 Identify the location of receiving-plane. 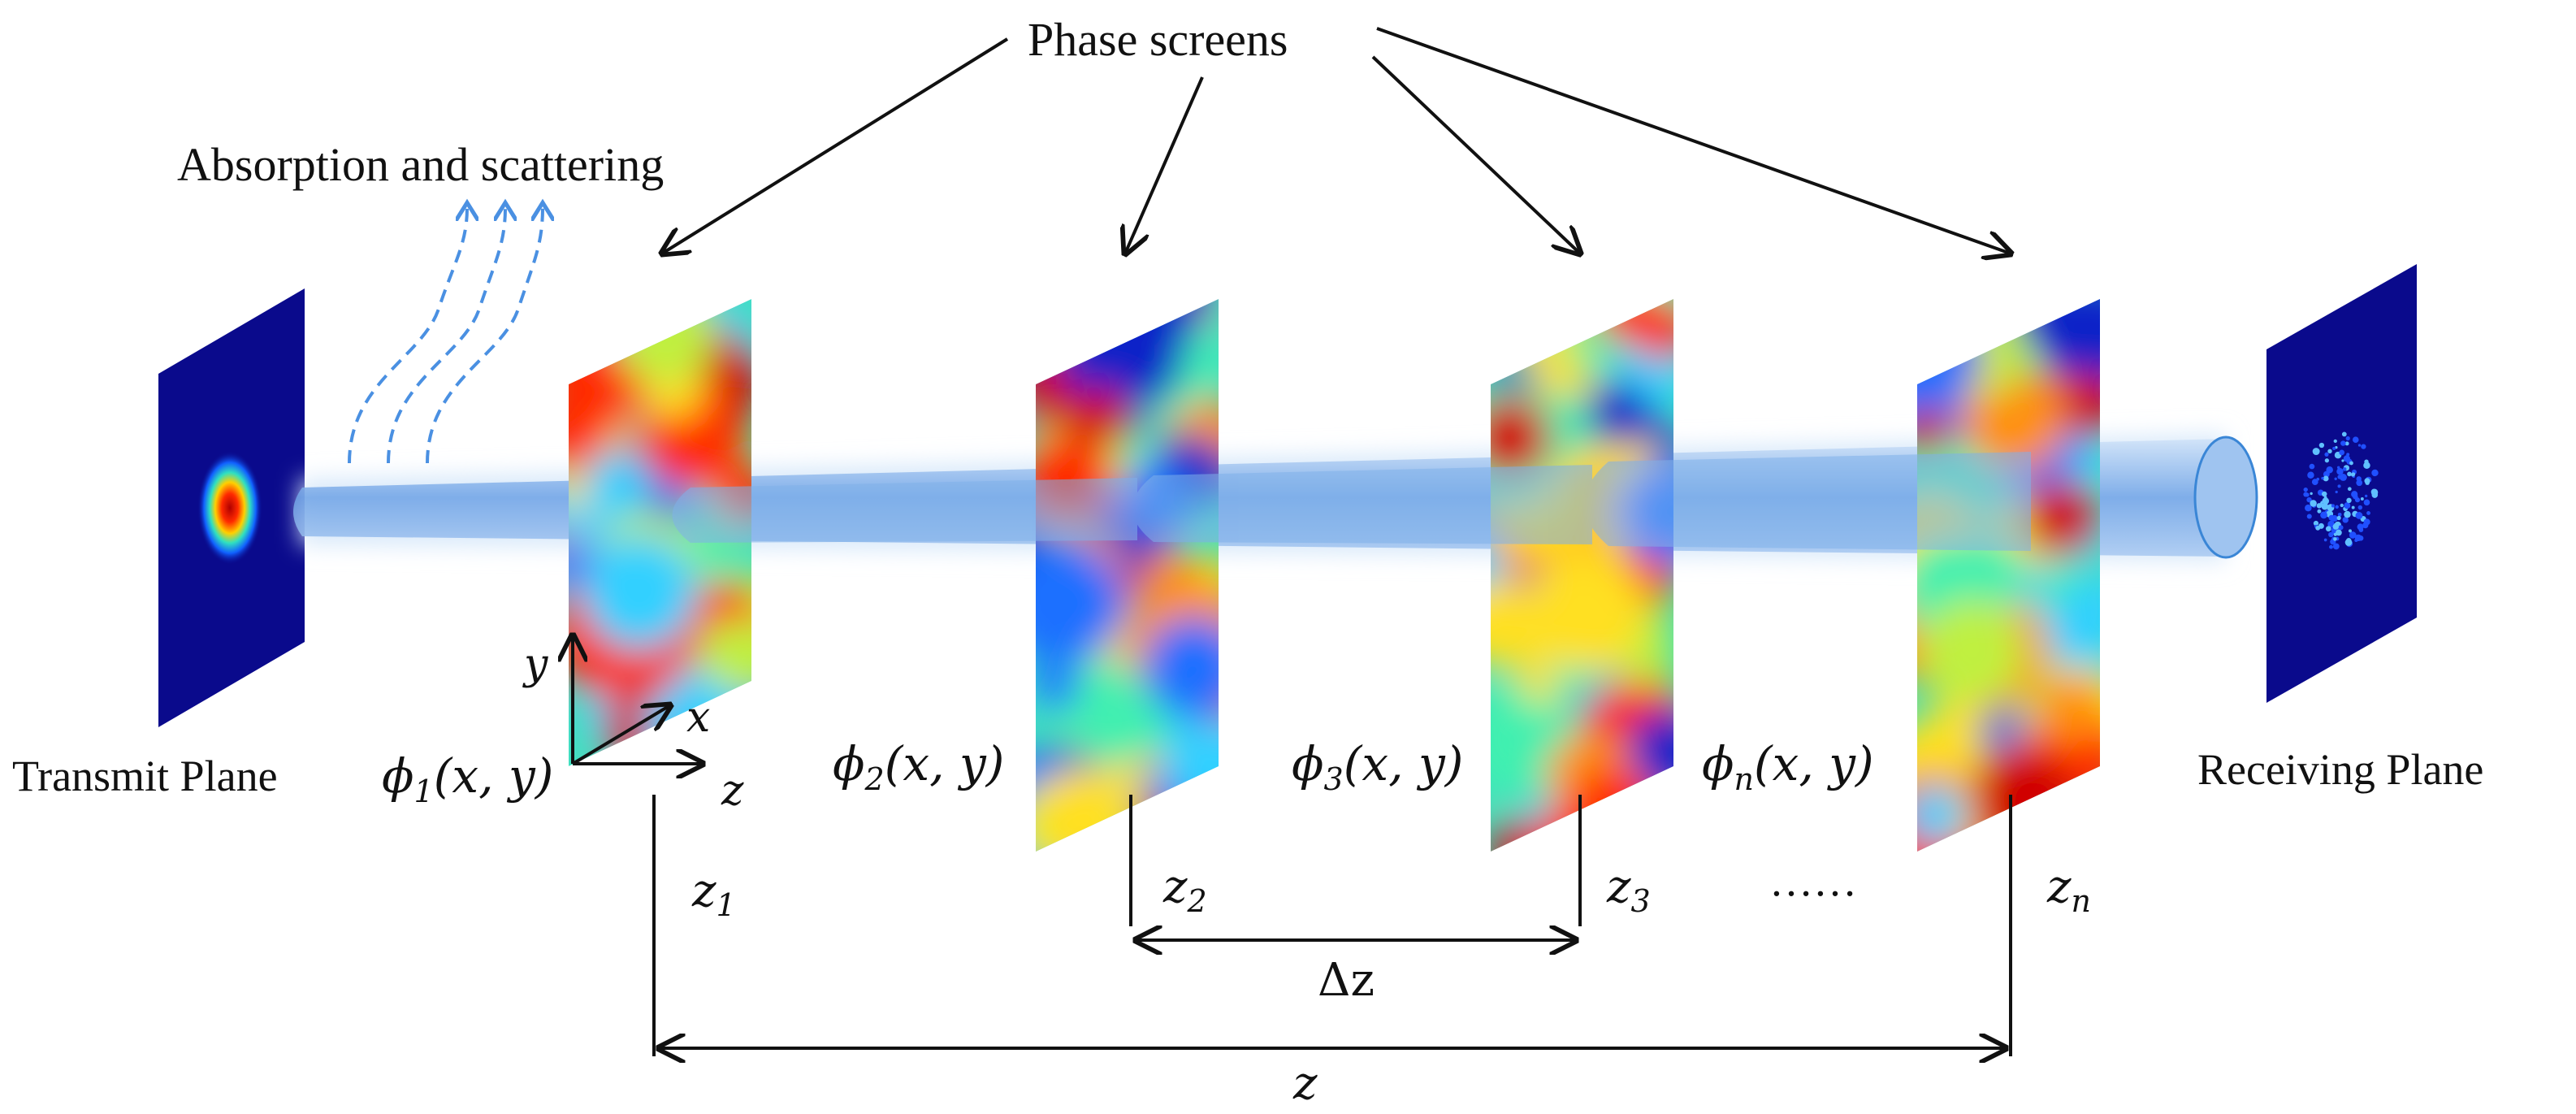
(2341, 483).